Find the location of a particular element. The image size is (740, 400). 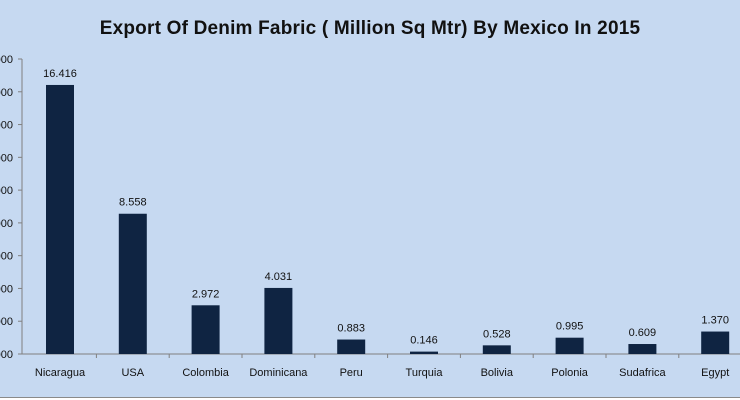

x-tick-label: USA is located at coordinates (132, 373).